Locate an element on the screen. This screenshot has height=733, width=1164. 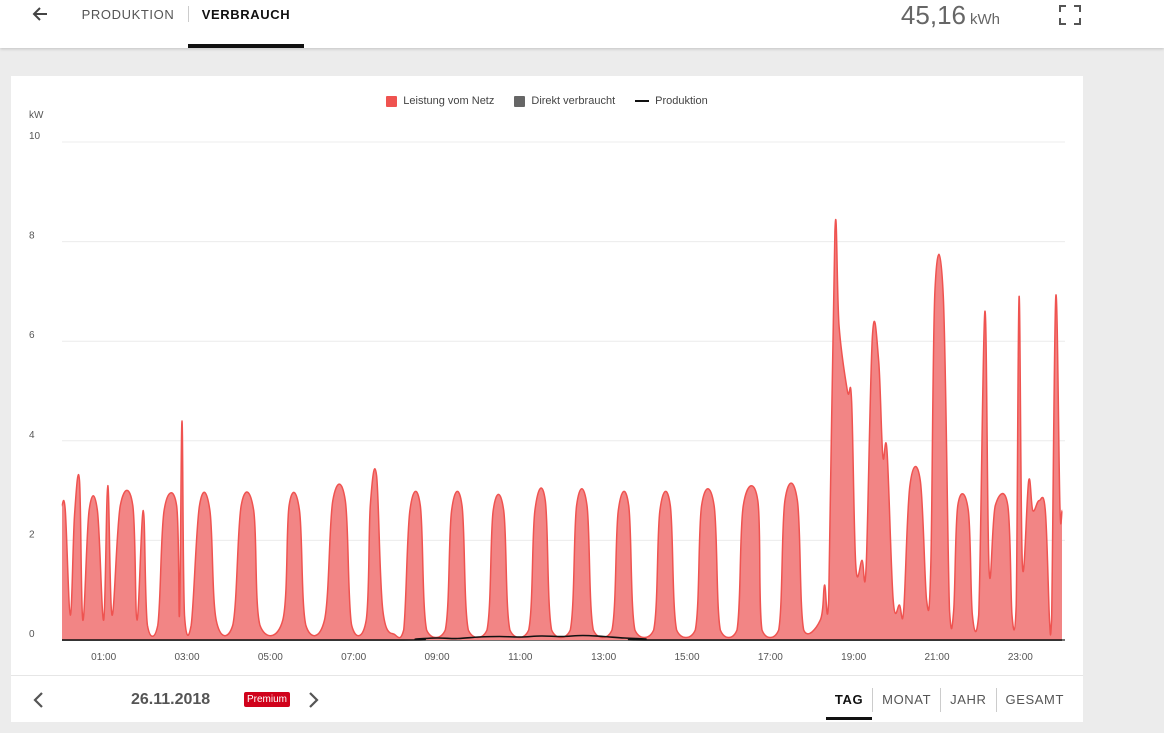
y-tick-label: 8 is located at coordinates (32, 236).